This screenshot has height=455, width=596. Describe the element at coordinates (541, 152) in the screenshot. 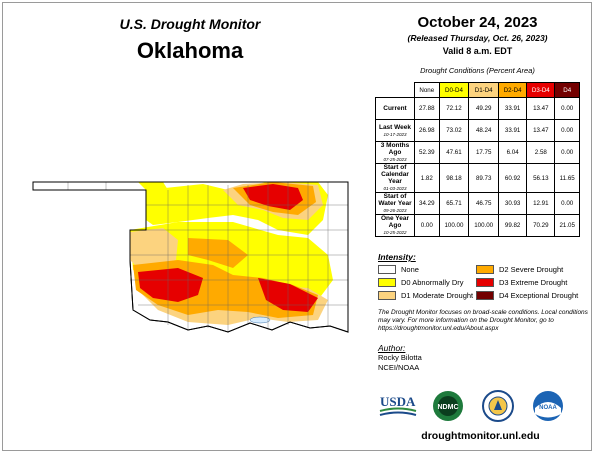

I see `cell: 2.58` at that location.